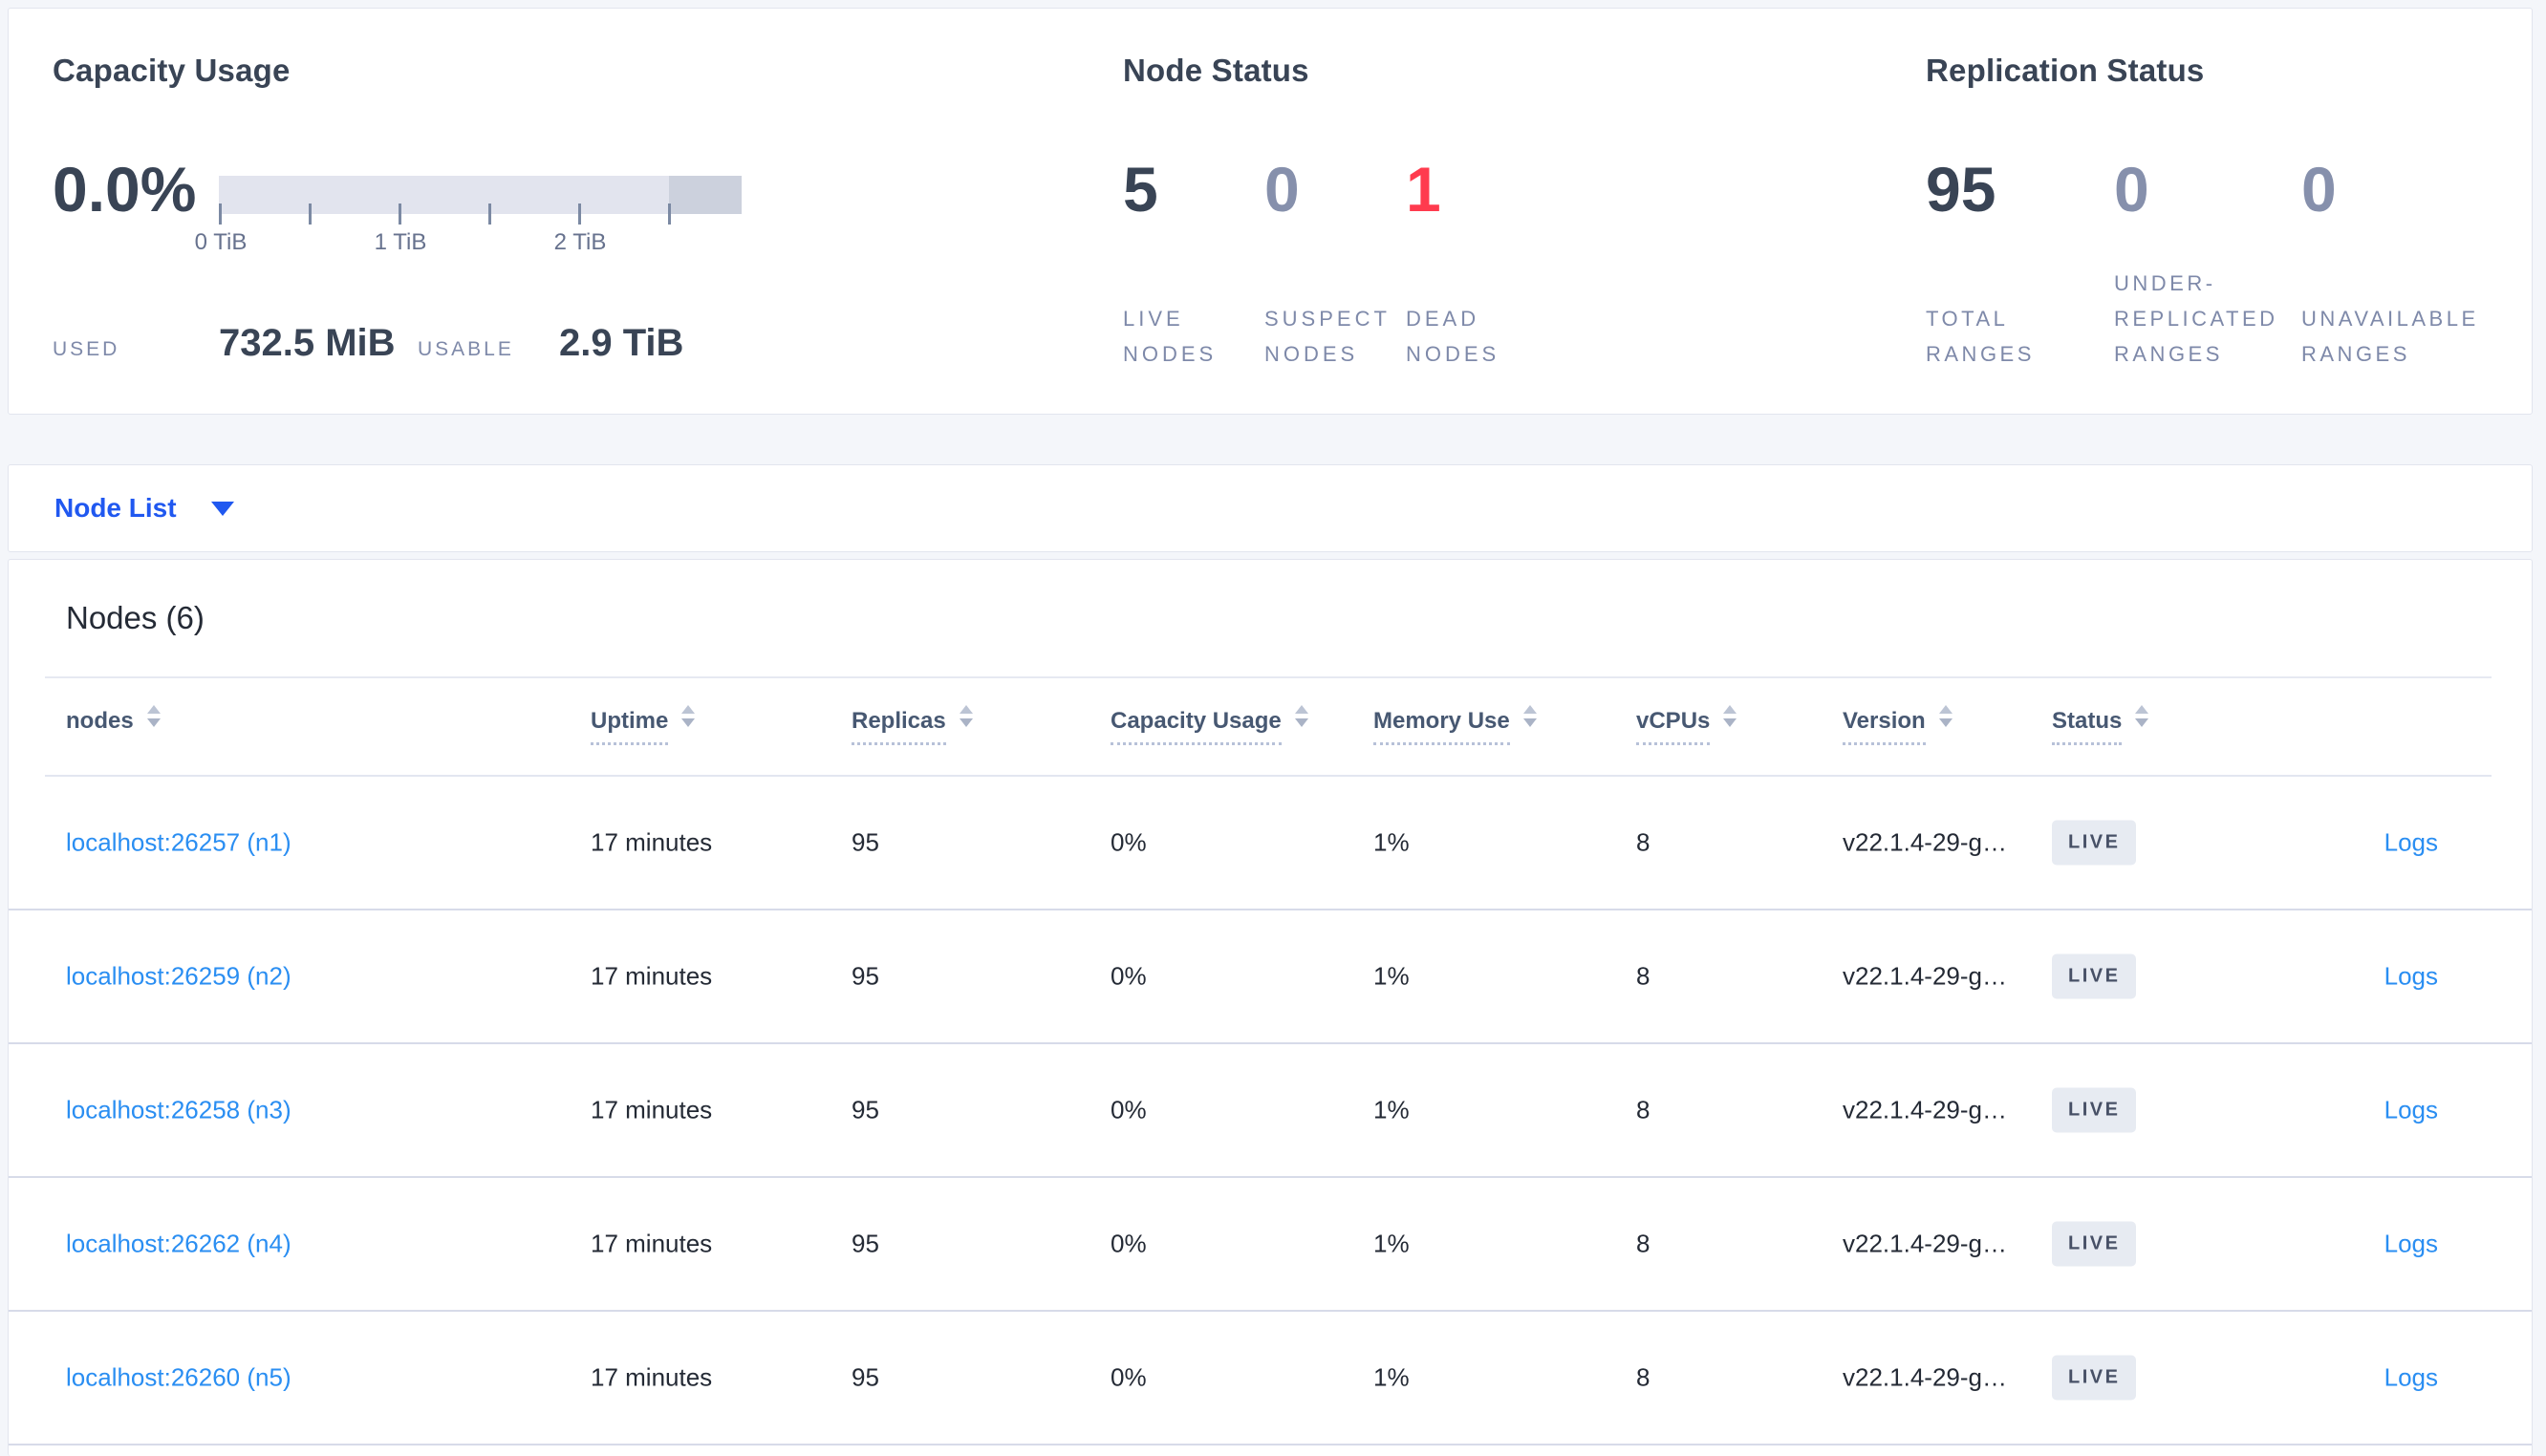  Describe the element at coordinates (221, 242) in the screenshot. I see `axis-tick-label: 0 TiB` at that location.